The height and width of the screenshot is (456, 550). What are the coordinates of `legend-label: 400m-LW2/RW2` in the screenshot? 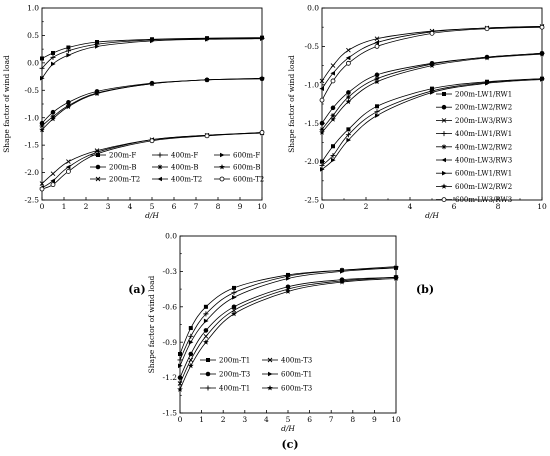 It's located at (483, 147).